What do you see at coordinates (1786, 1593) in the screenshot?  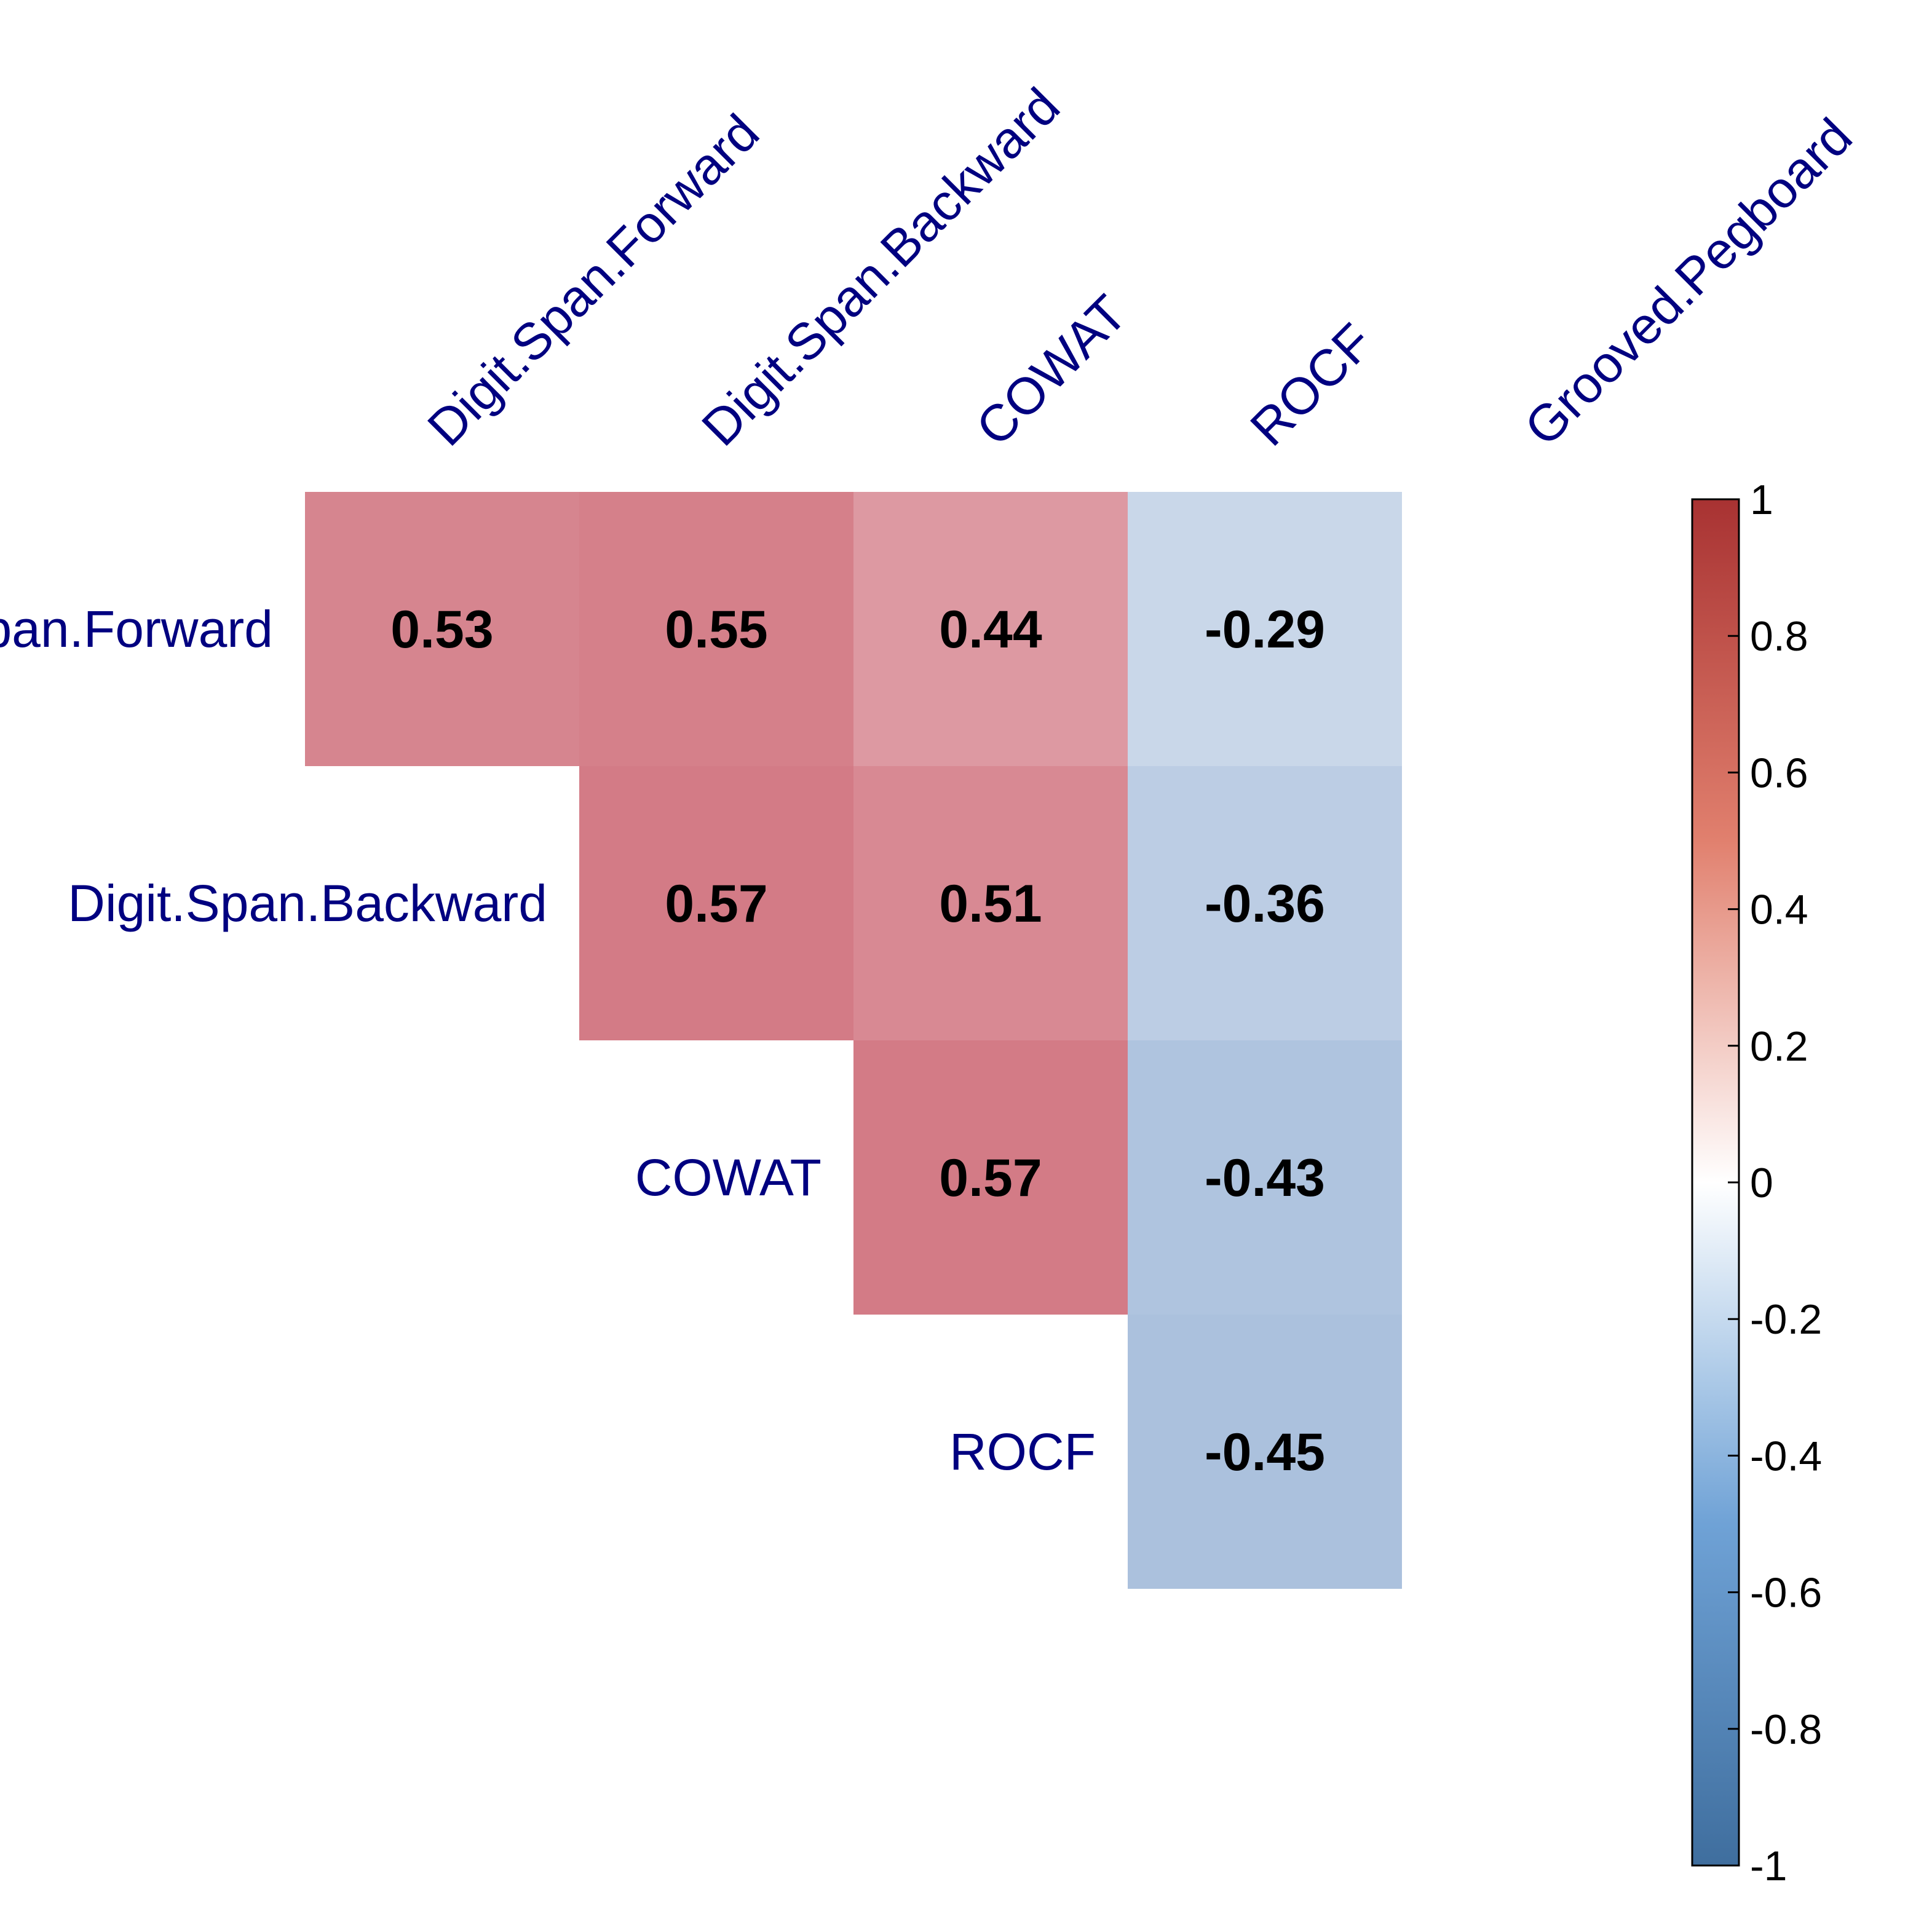 I see `colorbar-tick-label: -0.6` at bounding box center [1786, 1593].